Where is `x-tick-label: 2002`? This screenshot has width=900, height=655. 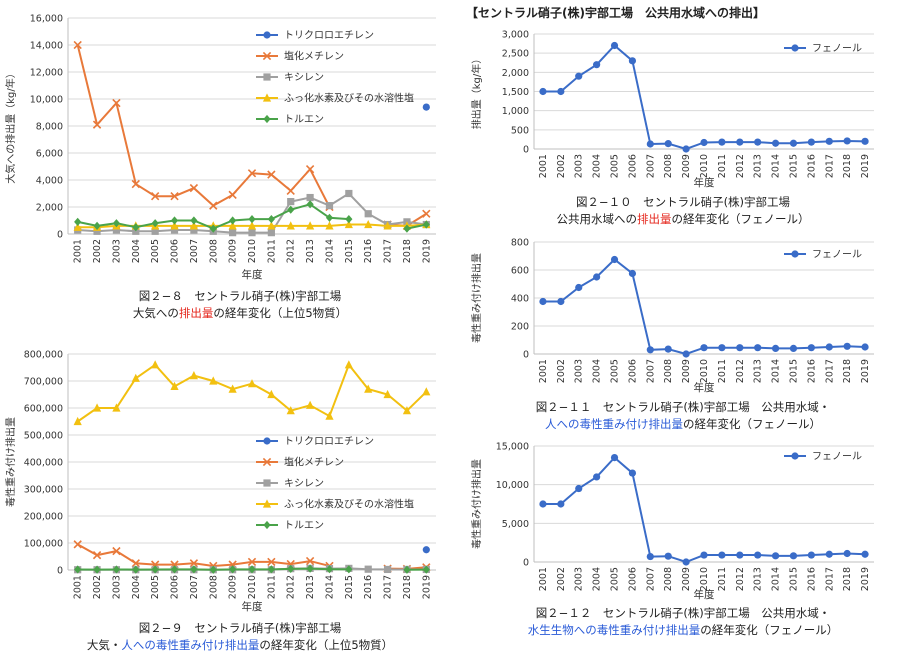 x-tick-label: 2002 is located at coordinates (97, 251).